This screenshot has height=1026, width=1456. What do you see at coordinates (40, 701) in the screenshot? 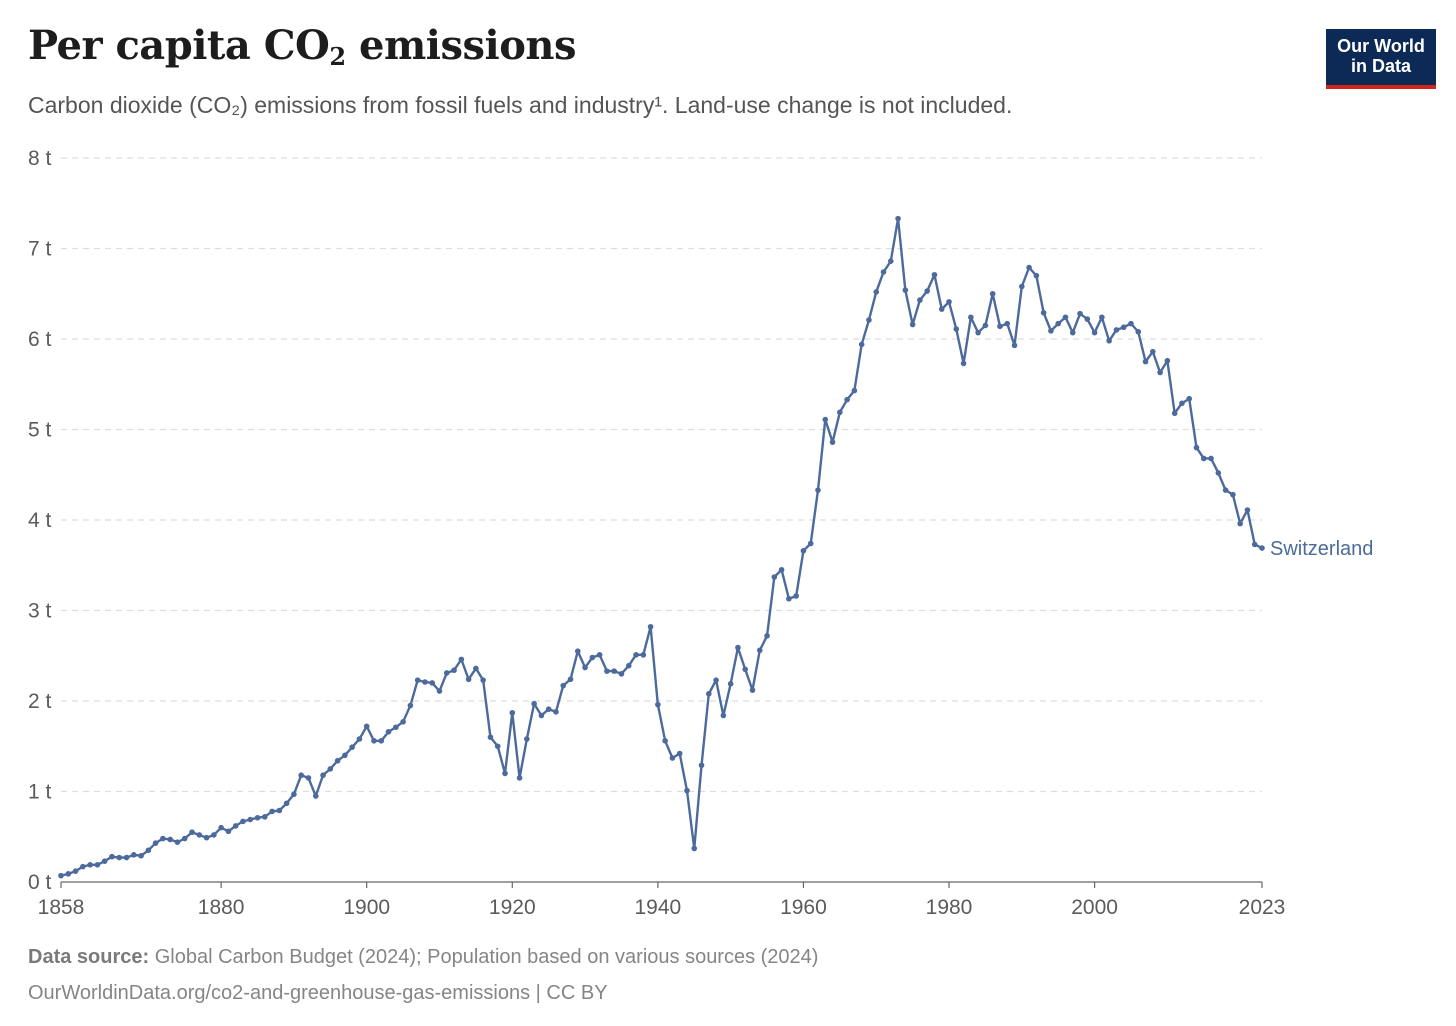
I see `y-tick-label: 2 t` at bounding box center [40, 701].